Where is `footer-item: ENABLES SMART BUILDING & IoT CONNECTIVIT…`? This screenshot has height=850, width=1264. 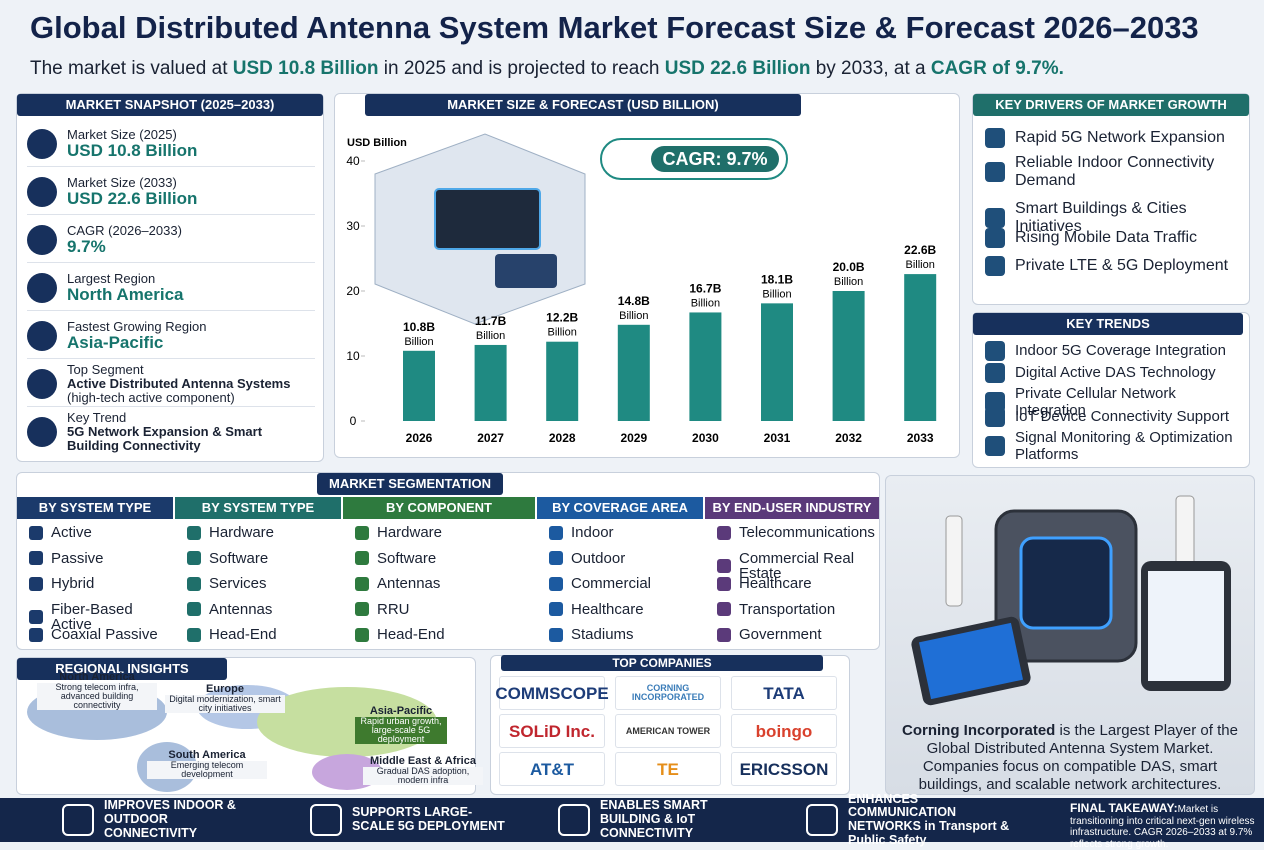
footer-item: ENABLES SMART BUILDING & IoT CONNECTIVIT… is located at coordinates (658, 819).